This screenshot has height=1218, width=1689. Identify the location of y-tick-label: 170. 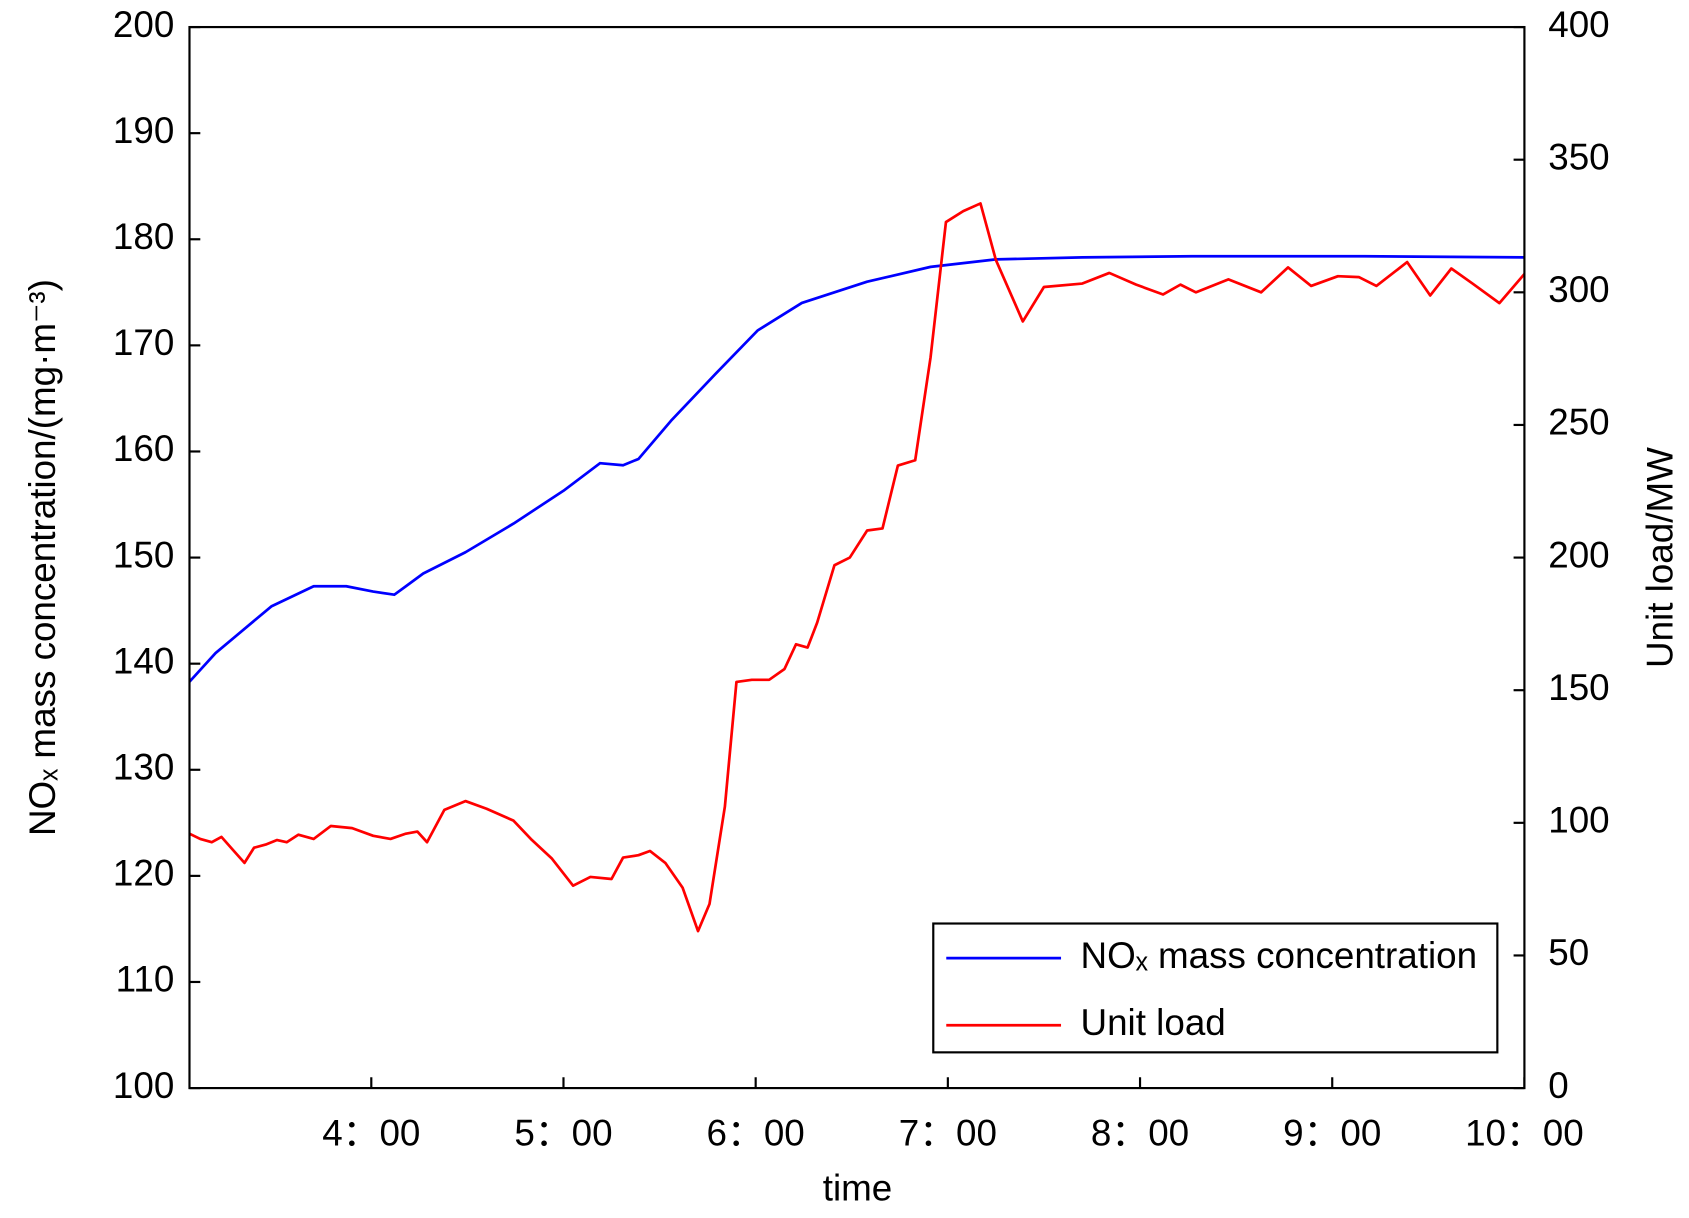
(143, 342).